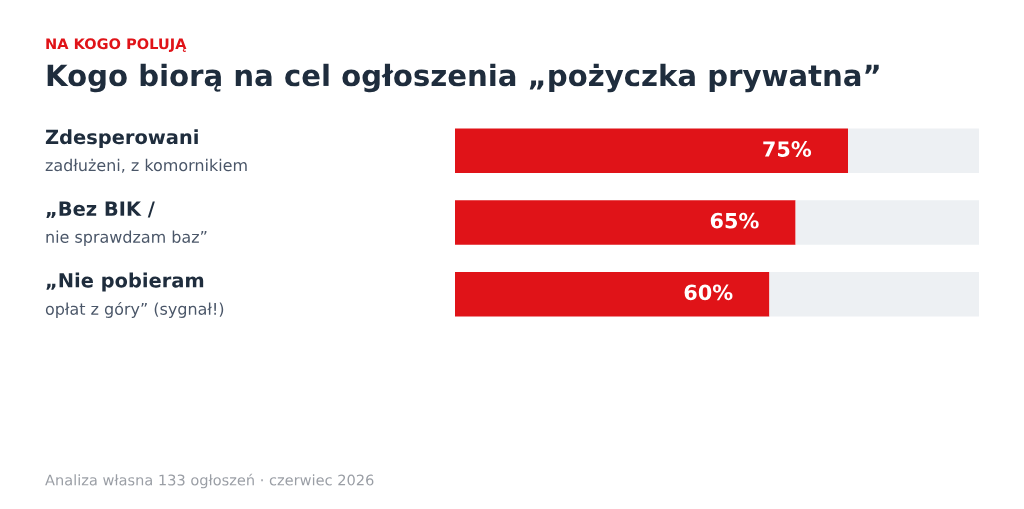 Image resolution: width=1024 pixels, height=509 pixels. Describe the element at coordinates (146, 151) in the screenshot. I see `y-tick-label: Zdesperowani zadłużeni, z komornikiem` at that location.